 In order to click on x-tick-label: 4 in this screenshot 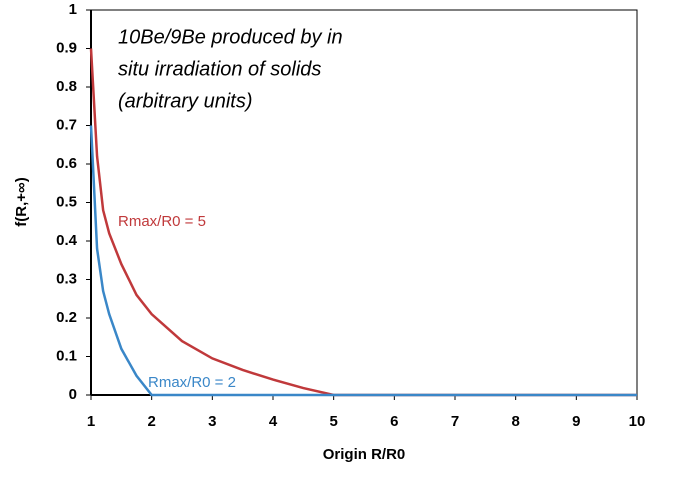, I will do `click(273, 421)`.